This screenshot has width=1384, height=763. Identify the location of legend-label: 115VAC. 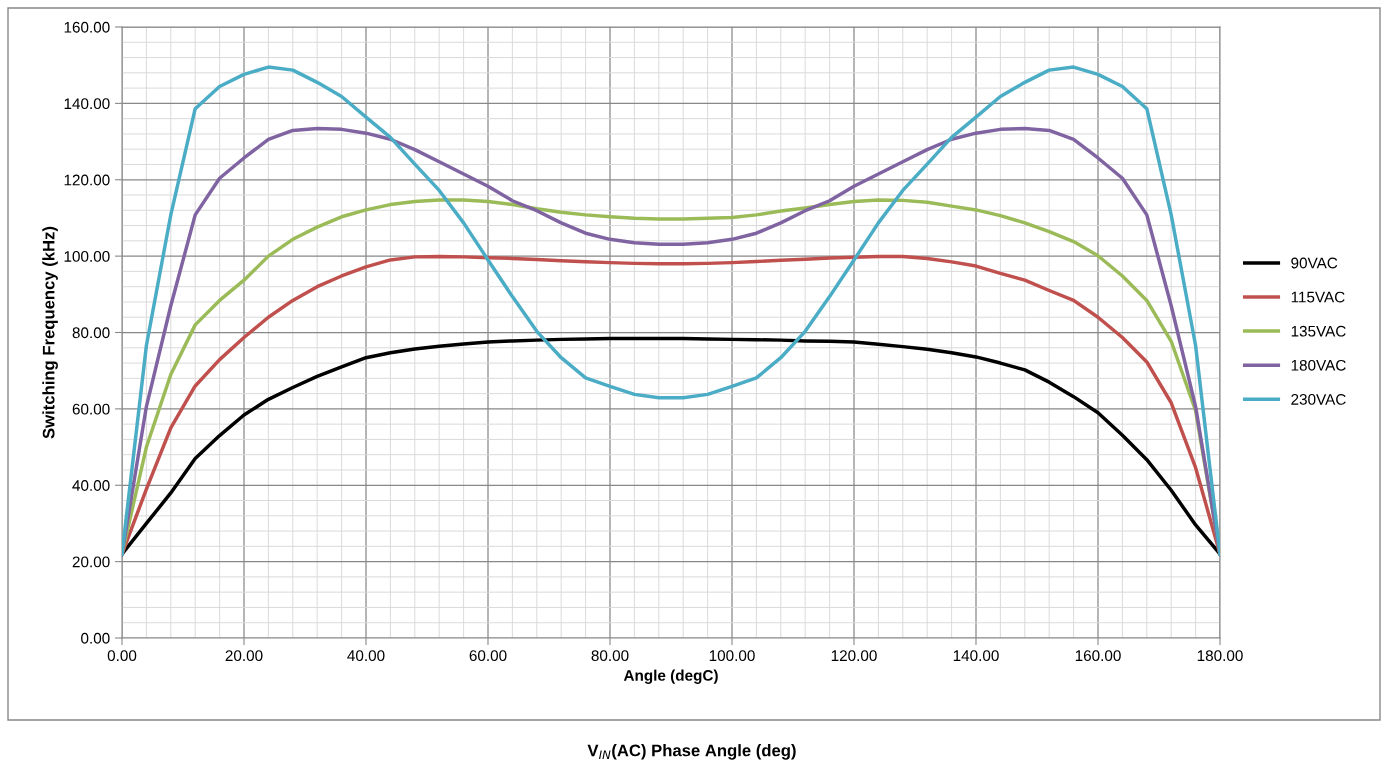
(1318, 297).